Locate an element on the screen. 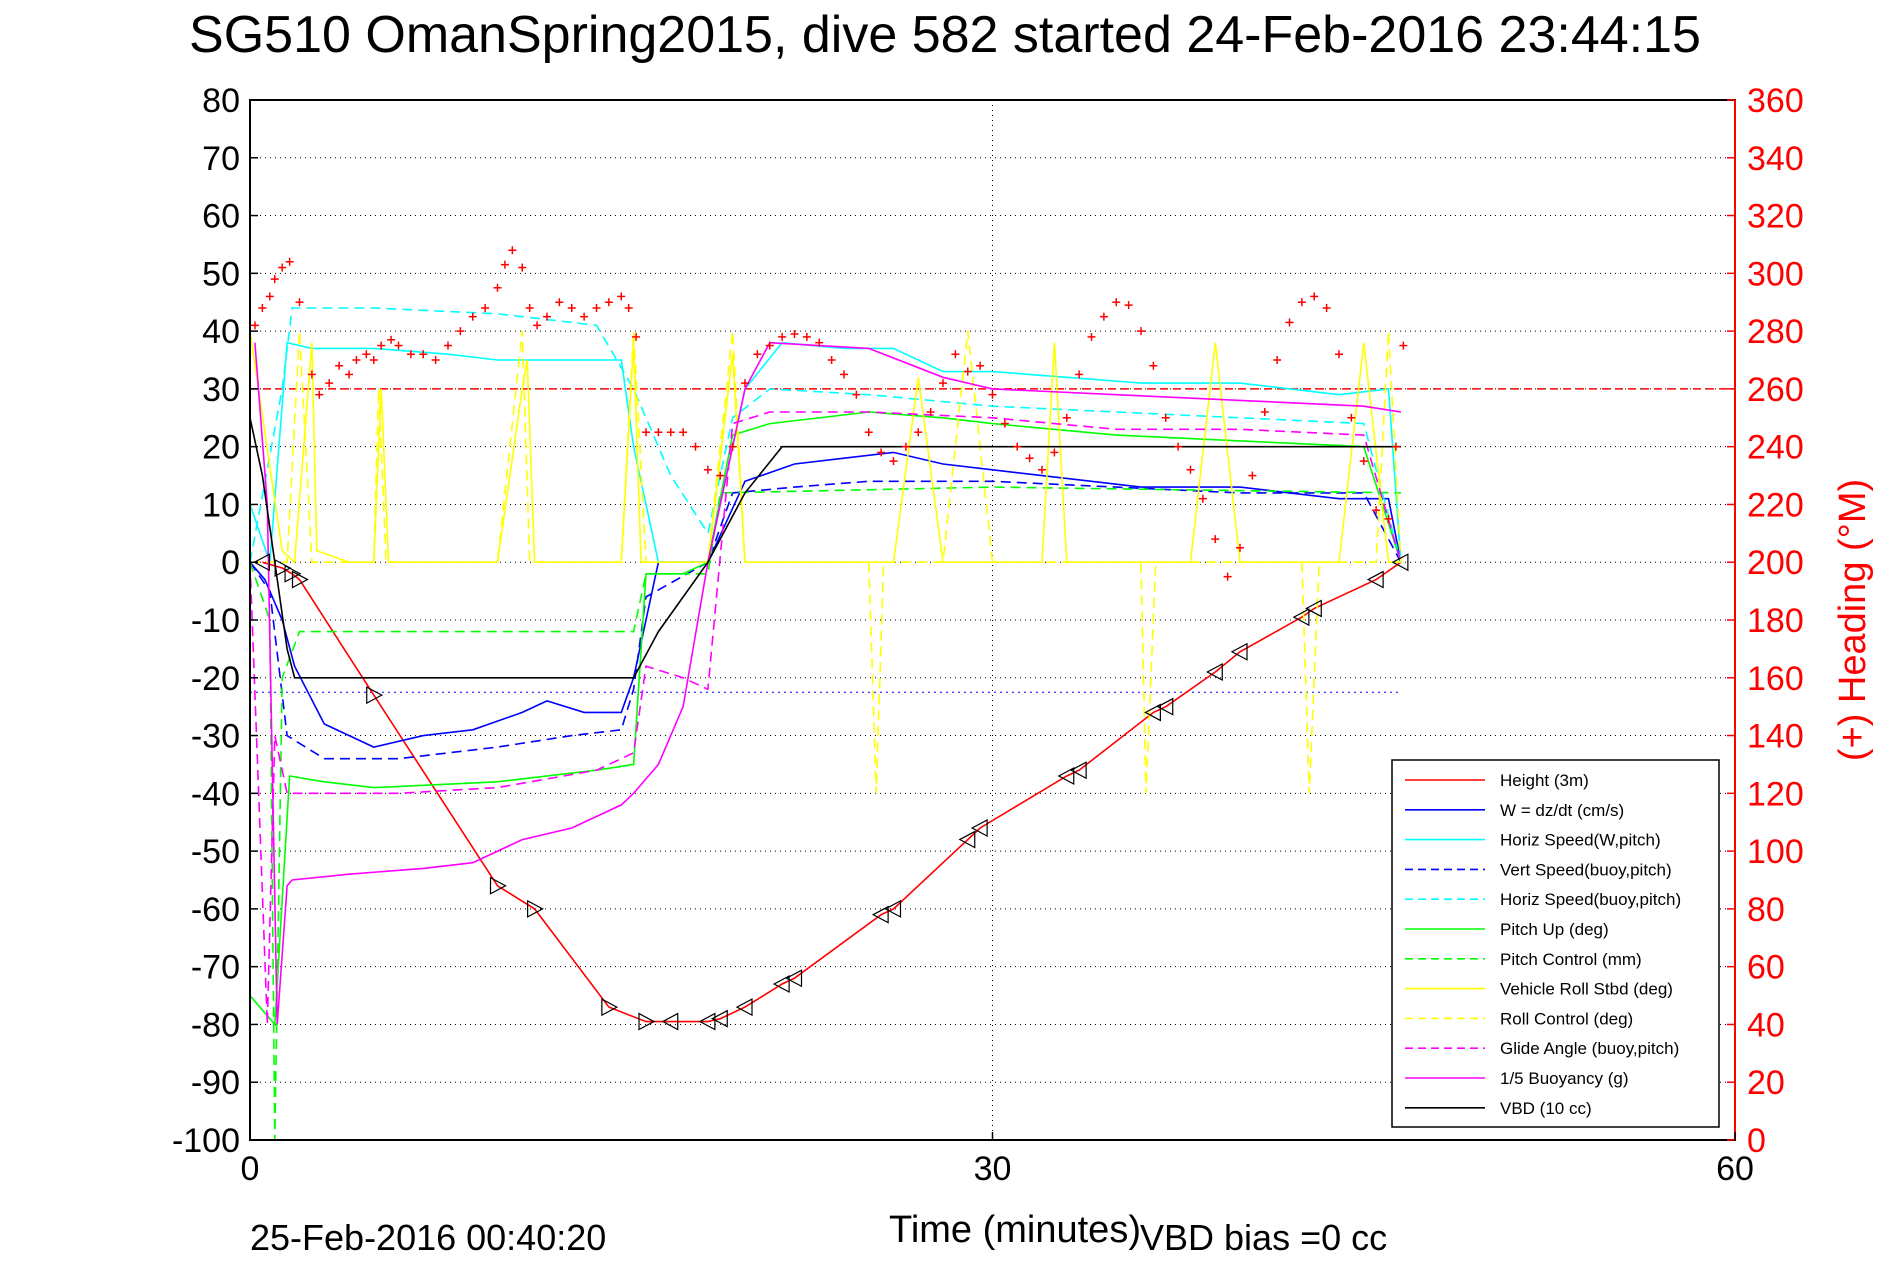 This screenshot has width=1891, height=1262. legend-box is located at coordinates (1555, 943).